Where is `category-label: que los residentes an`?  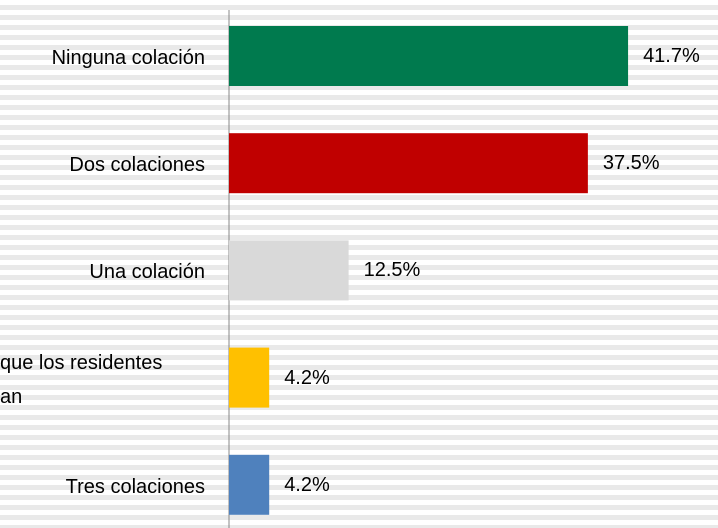
category-label: que los residentes an is located at coordinates (81, 379).